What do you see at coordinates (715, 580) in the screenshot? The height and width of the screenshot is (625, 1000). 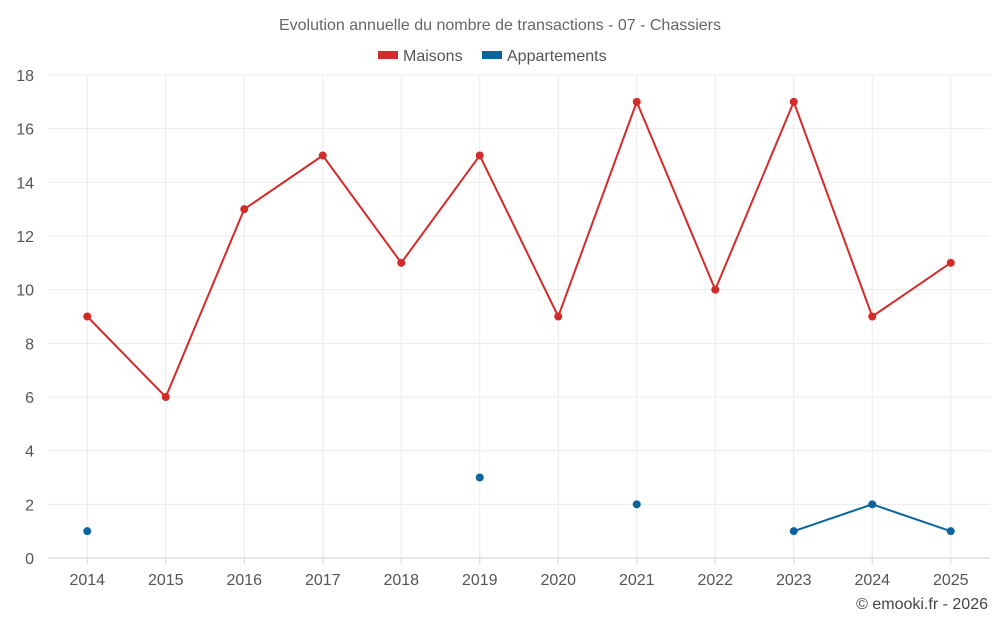 I see `x-tick-label: 2022` at bounding box center [715, 580].